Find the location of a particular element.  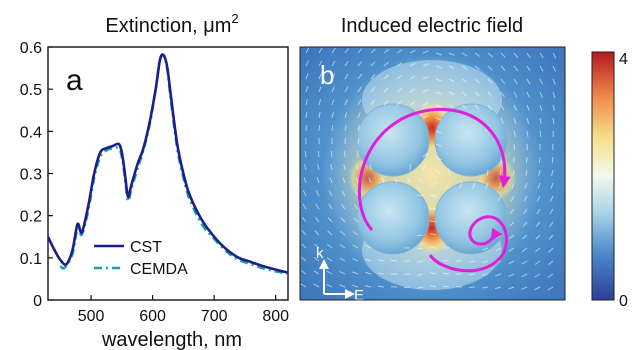

sphere-bottom-left is located at coordinates (393, 218).